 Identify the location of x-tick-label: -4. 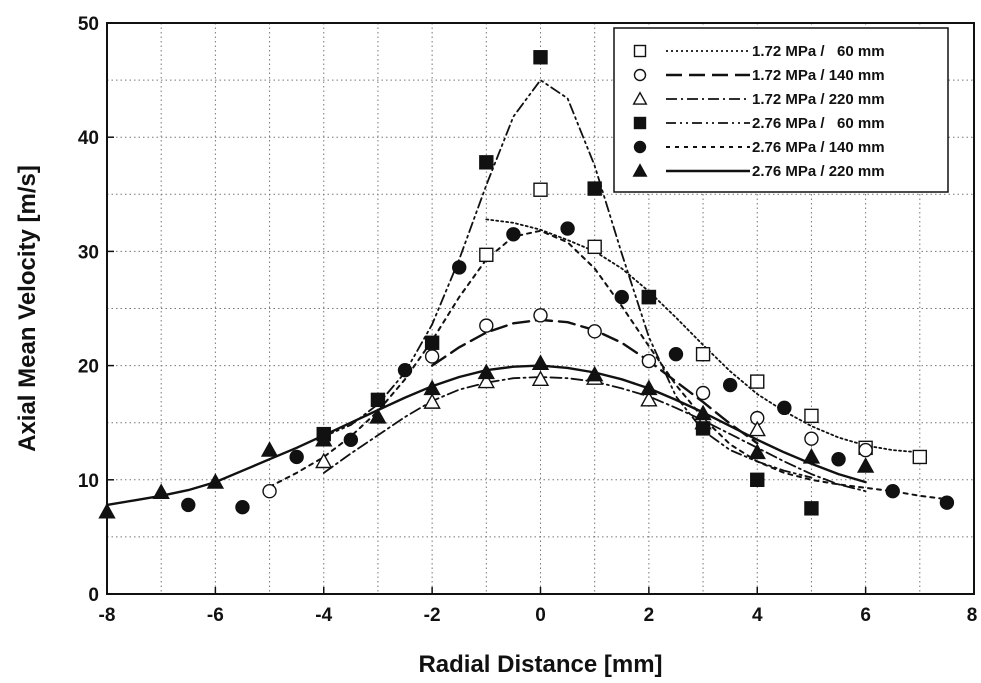
(323, 615).